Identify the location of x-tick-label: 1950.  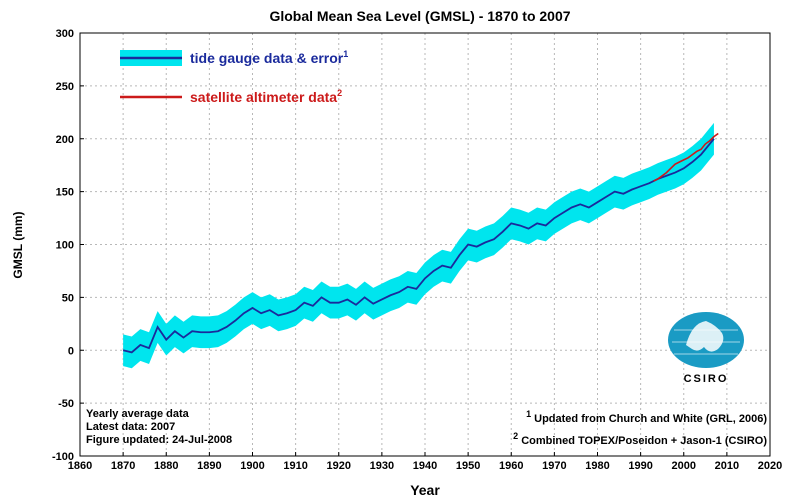
(468, 466).